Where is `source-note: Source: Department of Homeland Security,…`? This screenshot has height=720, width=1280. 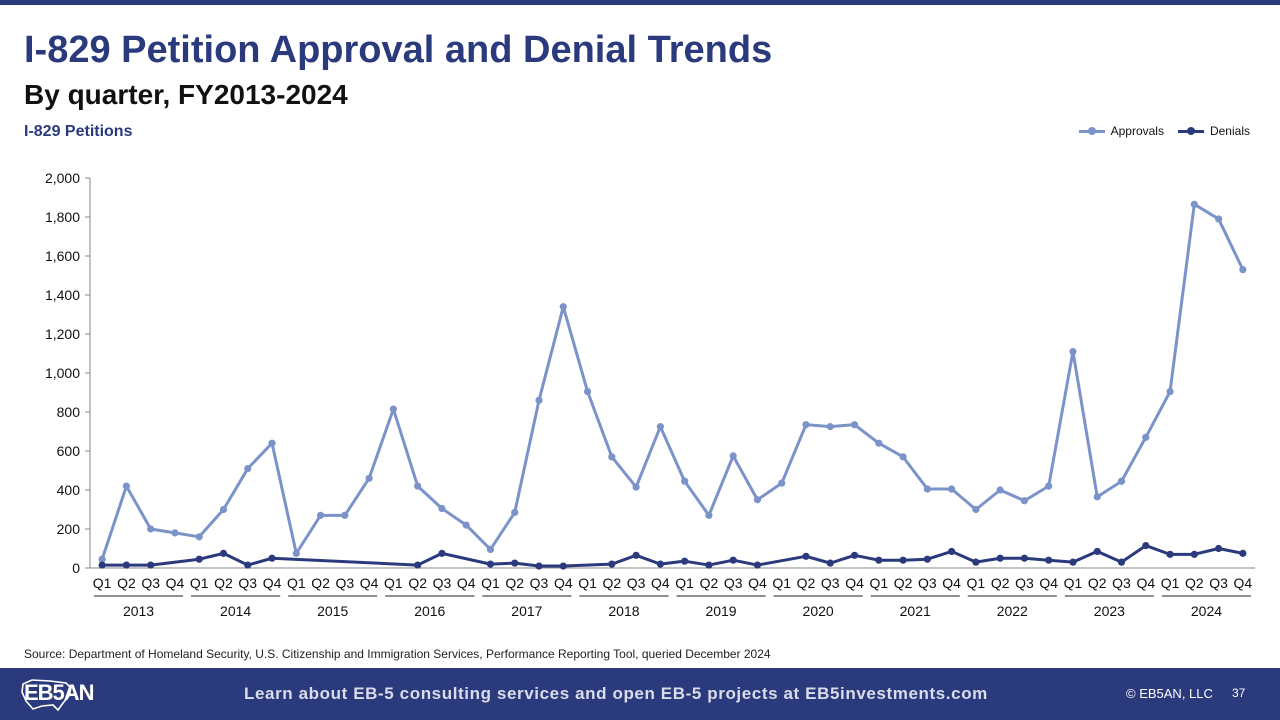
source-note: Source: Department of Homeland Security,… is located at coordinates (397, 654).